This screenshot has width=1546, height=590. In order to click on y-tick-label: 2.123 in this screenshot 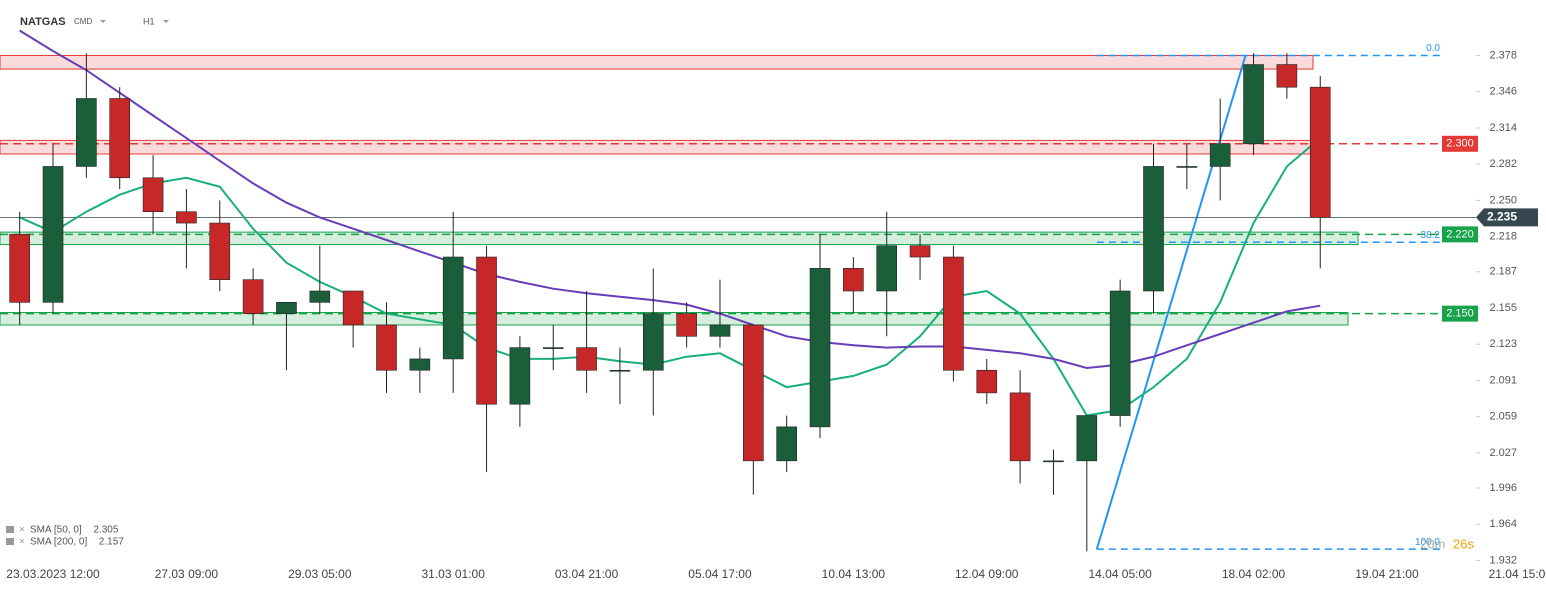, I will do `click(1503, 344)`.